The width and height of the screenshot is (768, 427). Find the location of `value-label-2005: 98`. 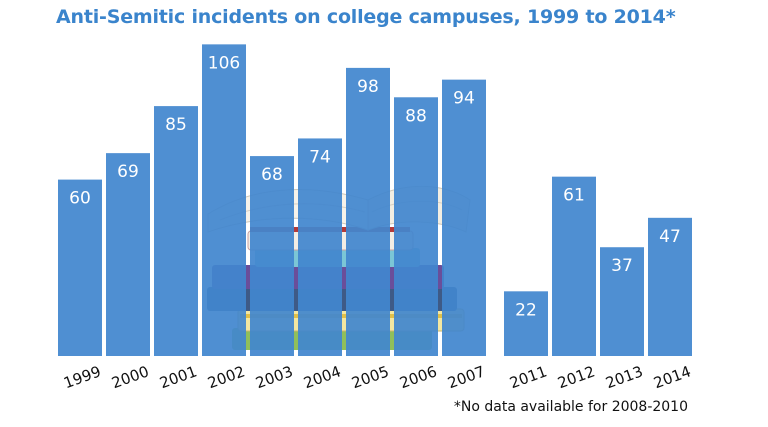

value-label-2005: 98 is located at coordinates (368, 87).